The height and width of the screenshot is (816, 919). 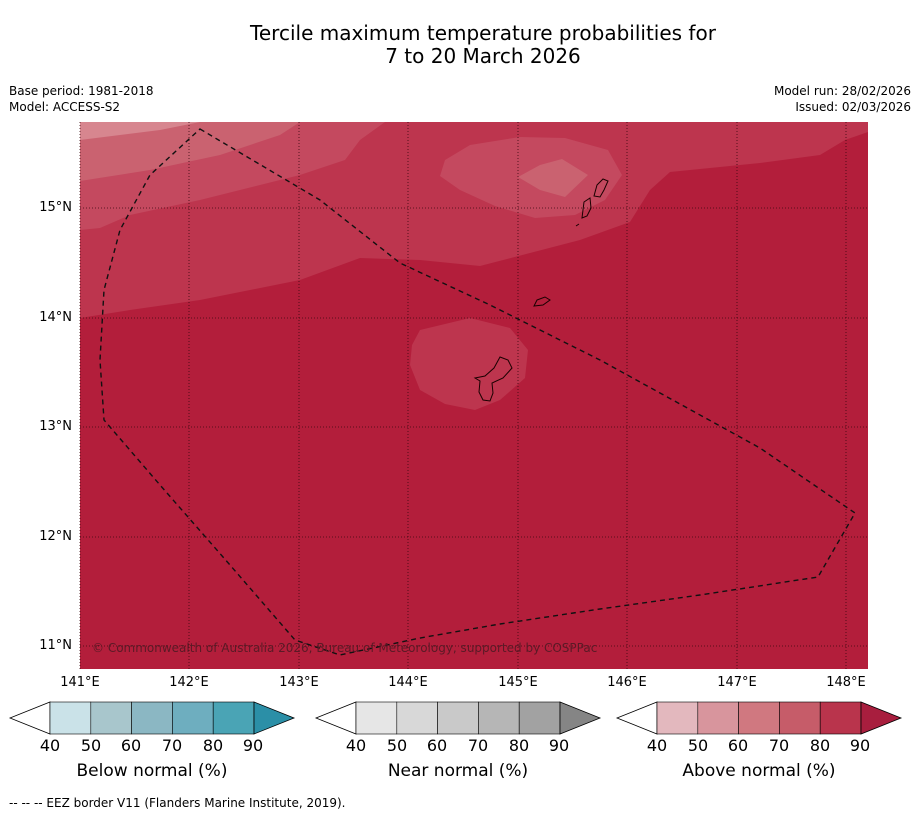 What do you see at coordinates (737, 682) in the screenshot?
I see `lon-label-147e: 147°E` at bounding box center [737, 682].